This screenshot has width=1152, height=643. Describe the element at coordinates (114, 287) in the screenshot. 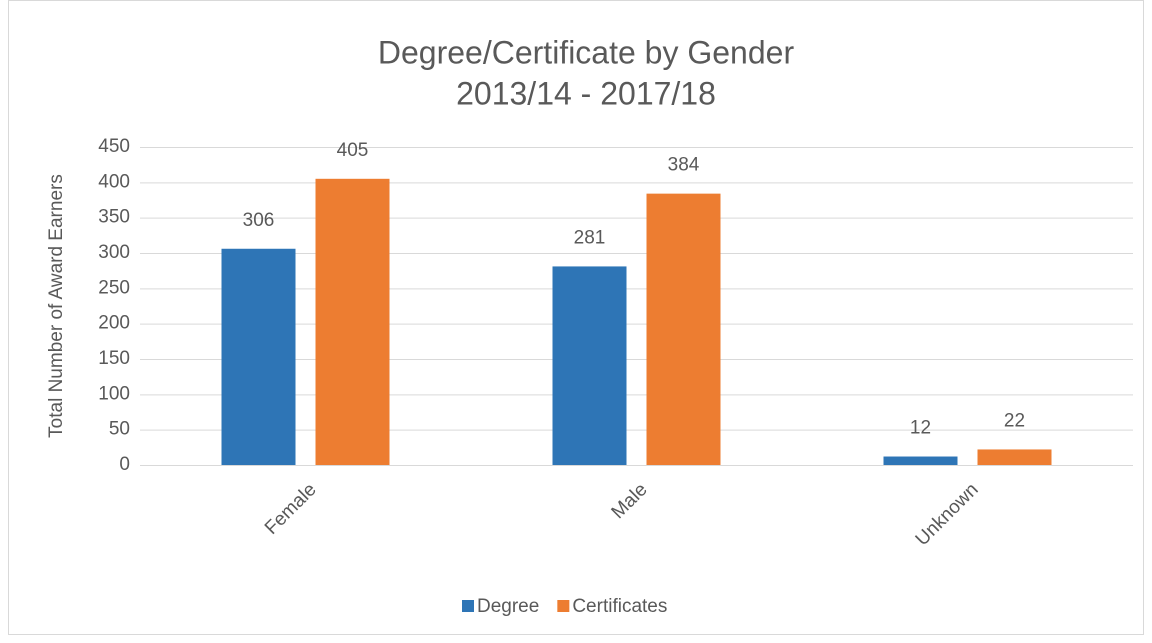

I see `y-tick-label: 250` at that location.